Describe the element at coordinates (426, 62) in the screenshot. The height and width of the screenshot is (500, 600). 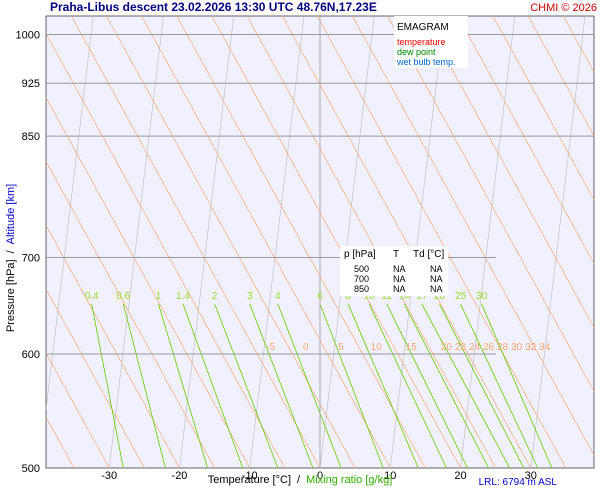
I see `legend-item-wet-bulb: wet bulb temp.` at that location.